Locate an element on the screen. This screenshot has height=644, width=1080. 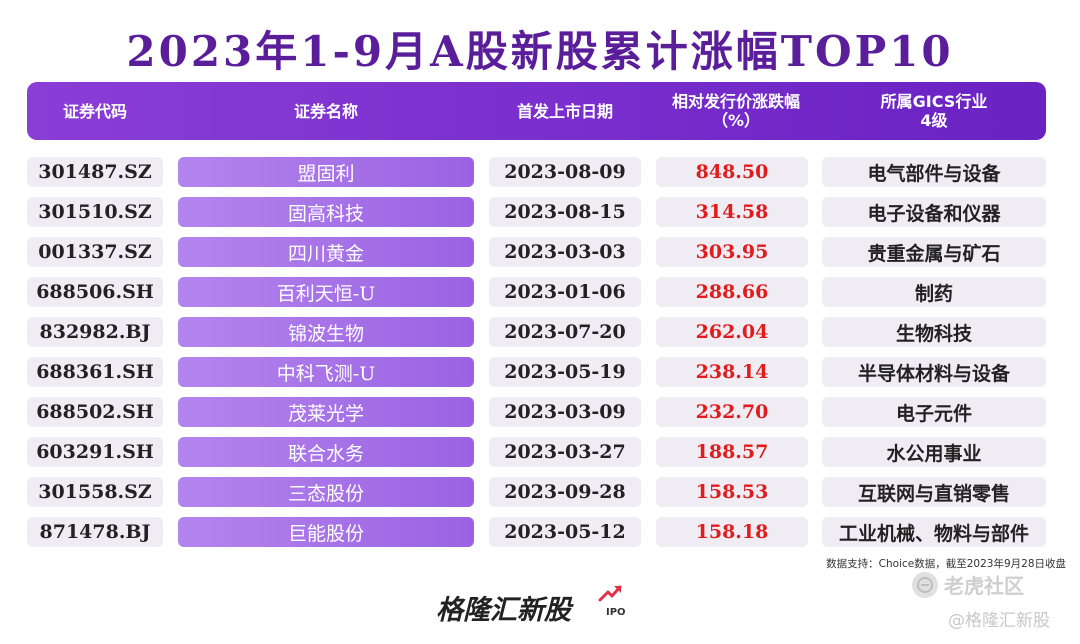
watermark-handle: @格隆汇新股 is located at coordinates (999, 621).